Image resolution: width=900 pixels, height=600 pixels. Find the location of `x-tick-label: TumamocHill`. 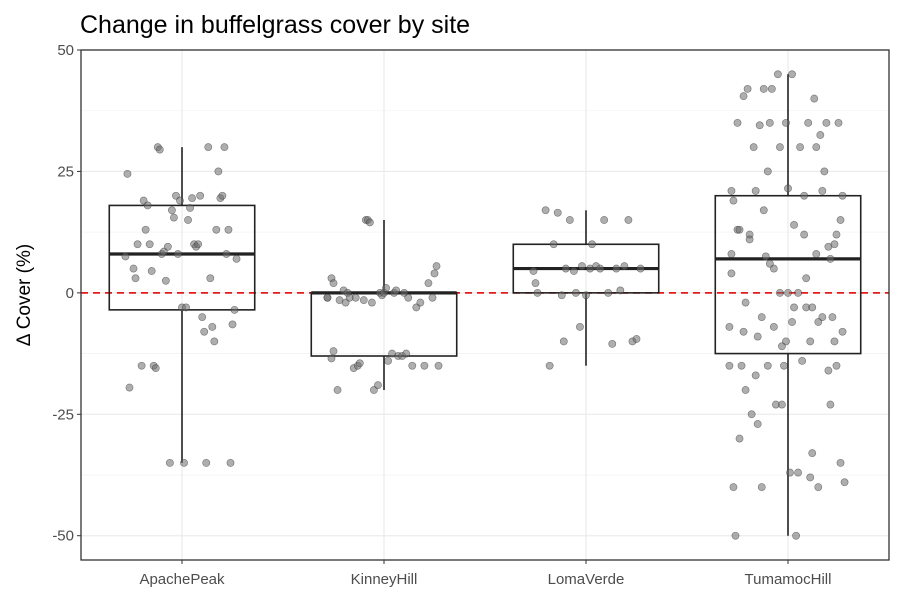

x-tick-label: TumamocHill is located at coordinates (788, 579).